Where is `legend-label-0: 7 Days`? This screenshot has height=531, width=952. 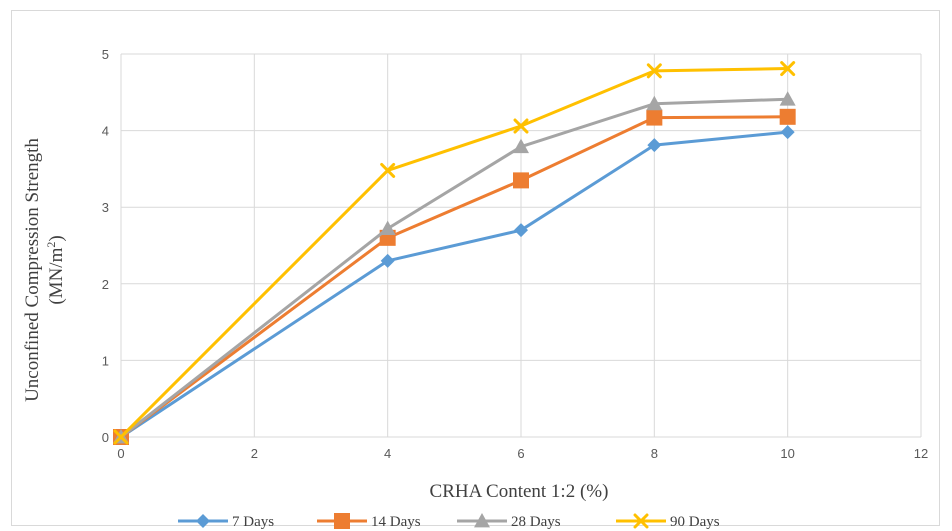 legend-label-0: 7 Days is located at coordinates (253, 522).